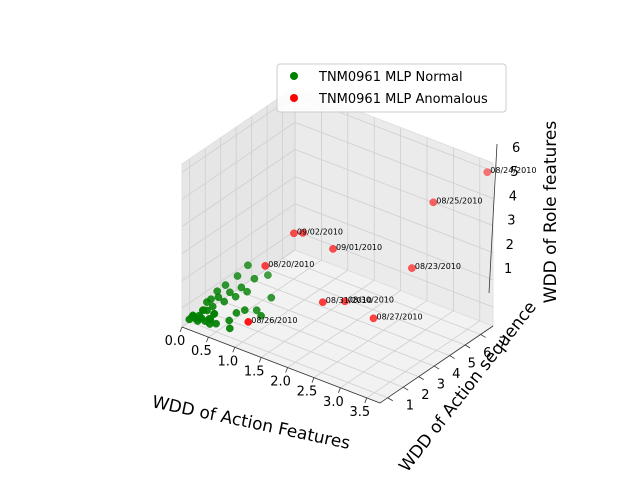  Describe the element at coordinates (251, 423) in the screenshot. I see `x-axis-label: WDD of Action Features` at that location.